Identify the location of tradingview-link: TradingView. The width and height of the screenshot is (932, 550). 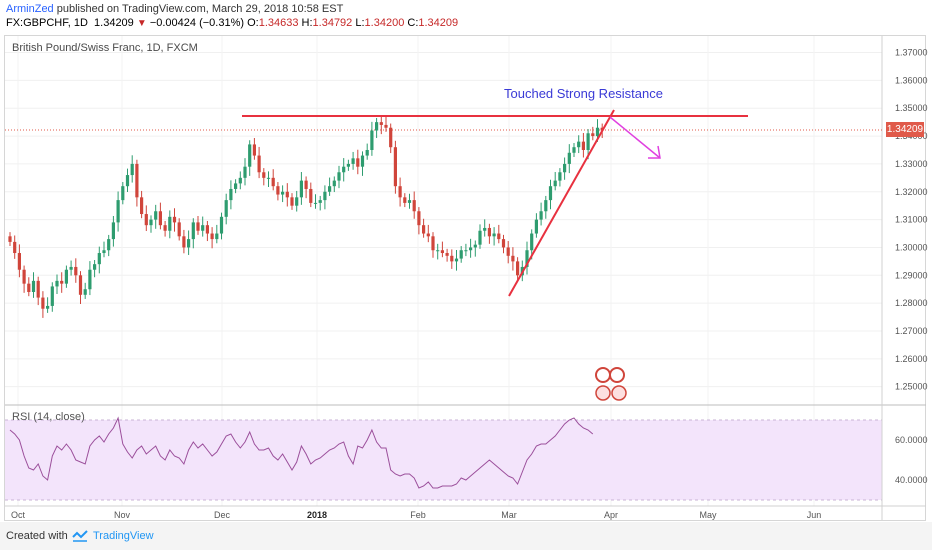
(123, 536).